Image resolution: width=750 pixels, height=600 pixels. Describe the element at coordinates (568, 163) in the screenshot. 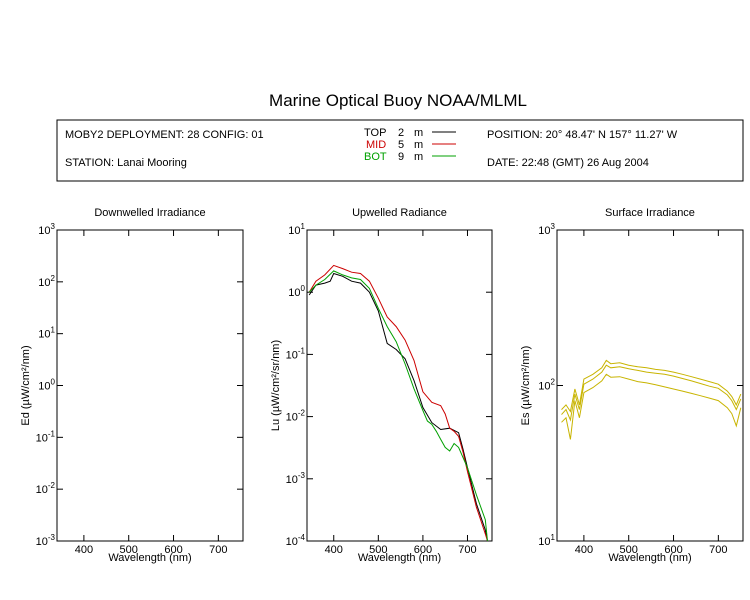

I see `date-text: DATE: 22:48 (GMT) 26 Aug 2004` at that location.